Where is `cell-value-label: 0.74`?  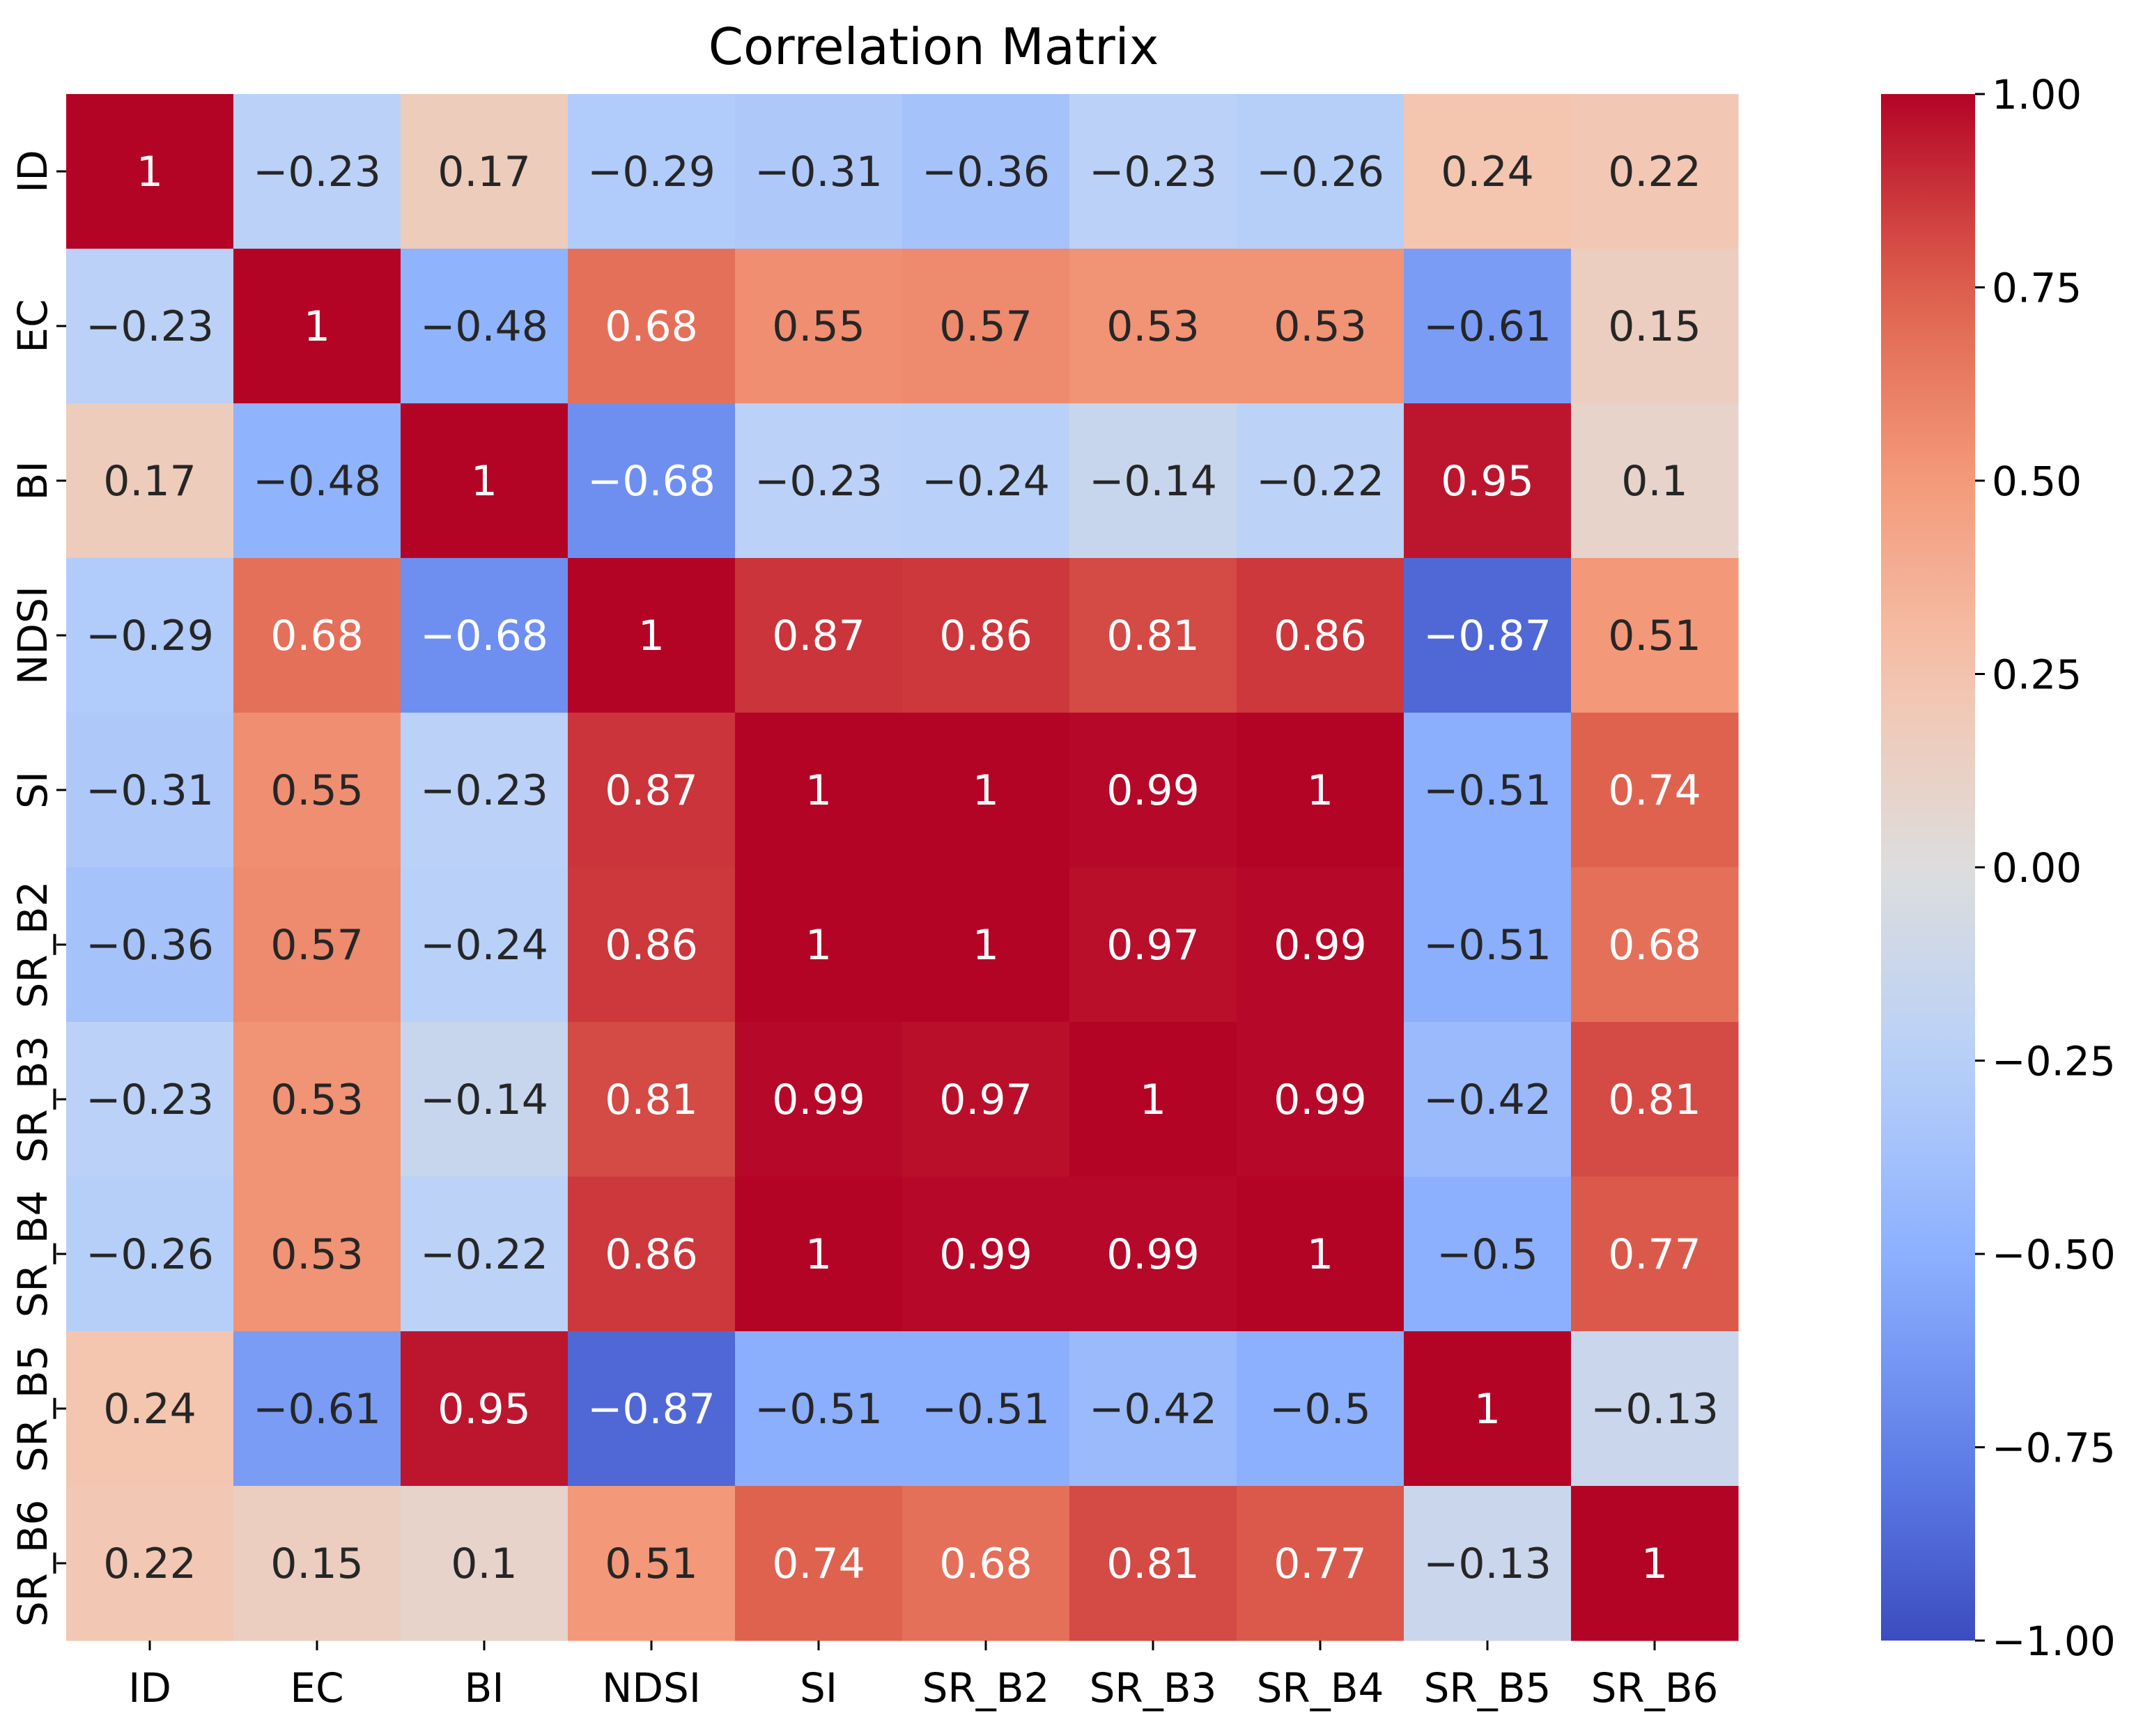
cell-value-label: 0.74 is located at coordinates (818, 1564).